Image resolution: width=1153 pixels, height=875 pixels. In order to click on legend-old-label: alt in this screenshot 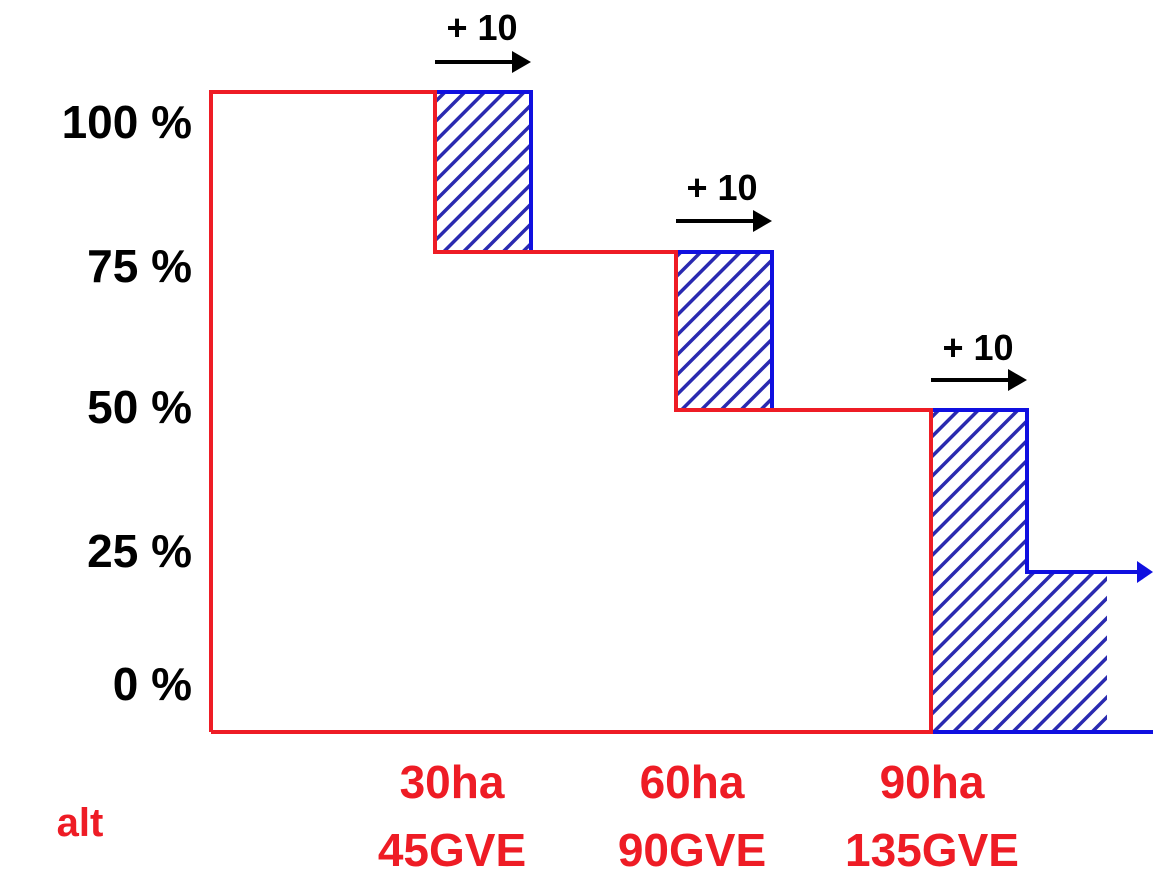, I will do `click(80, 823)`.